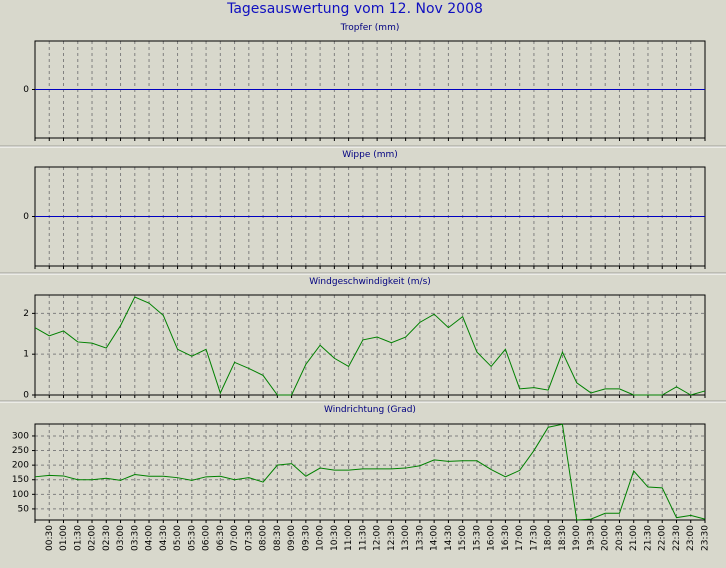 This screenshot has width=726, height=568. Describe the element at coordinates (663, 538) in the screenshot. I see `x-tick-label: 22:00` at that location.